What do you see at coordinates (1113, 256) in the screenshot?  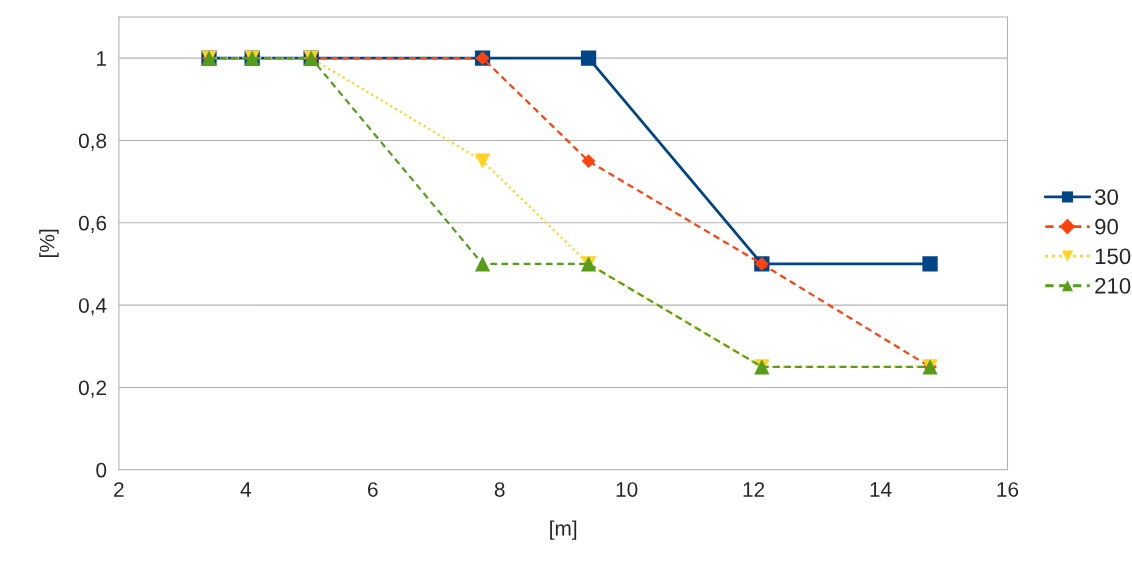 I see `legend-label: 150` at bounding box center [1113, 256].